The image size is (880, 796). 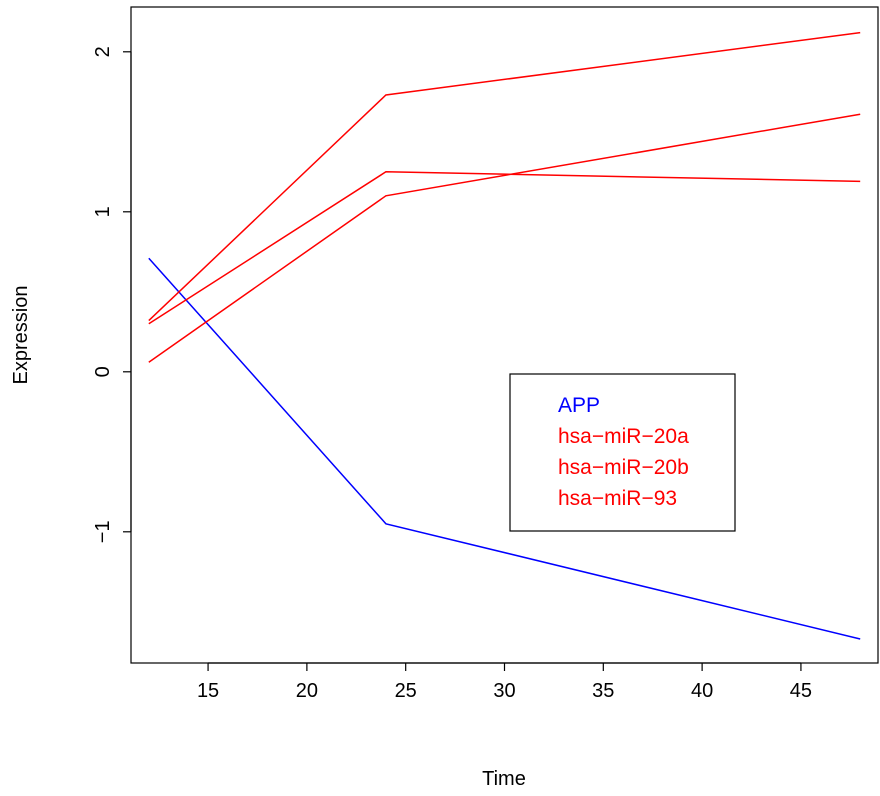 I want to click on legend-entry-2: hsa−miR−20b, so click(x=623, y=467).